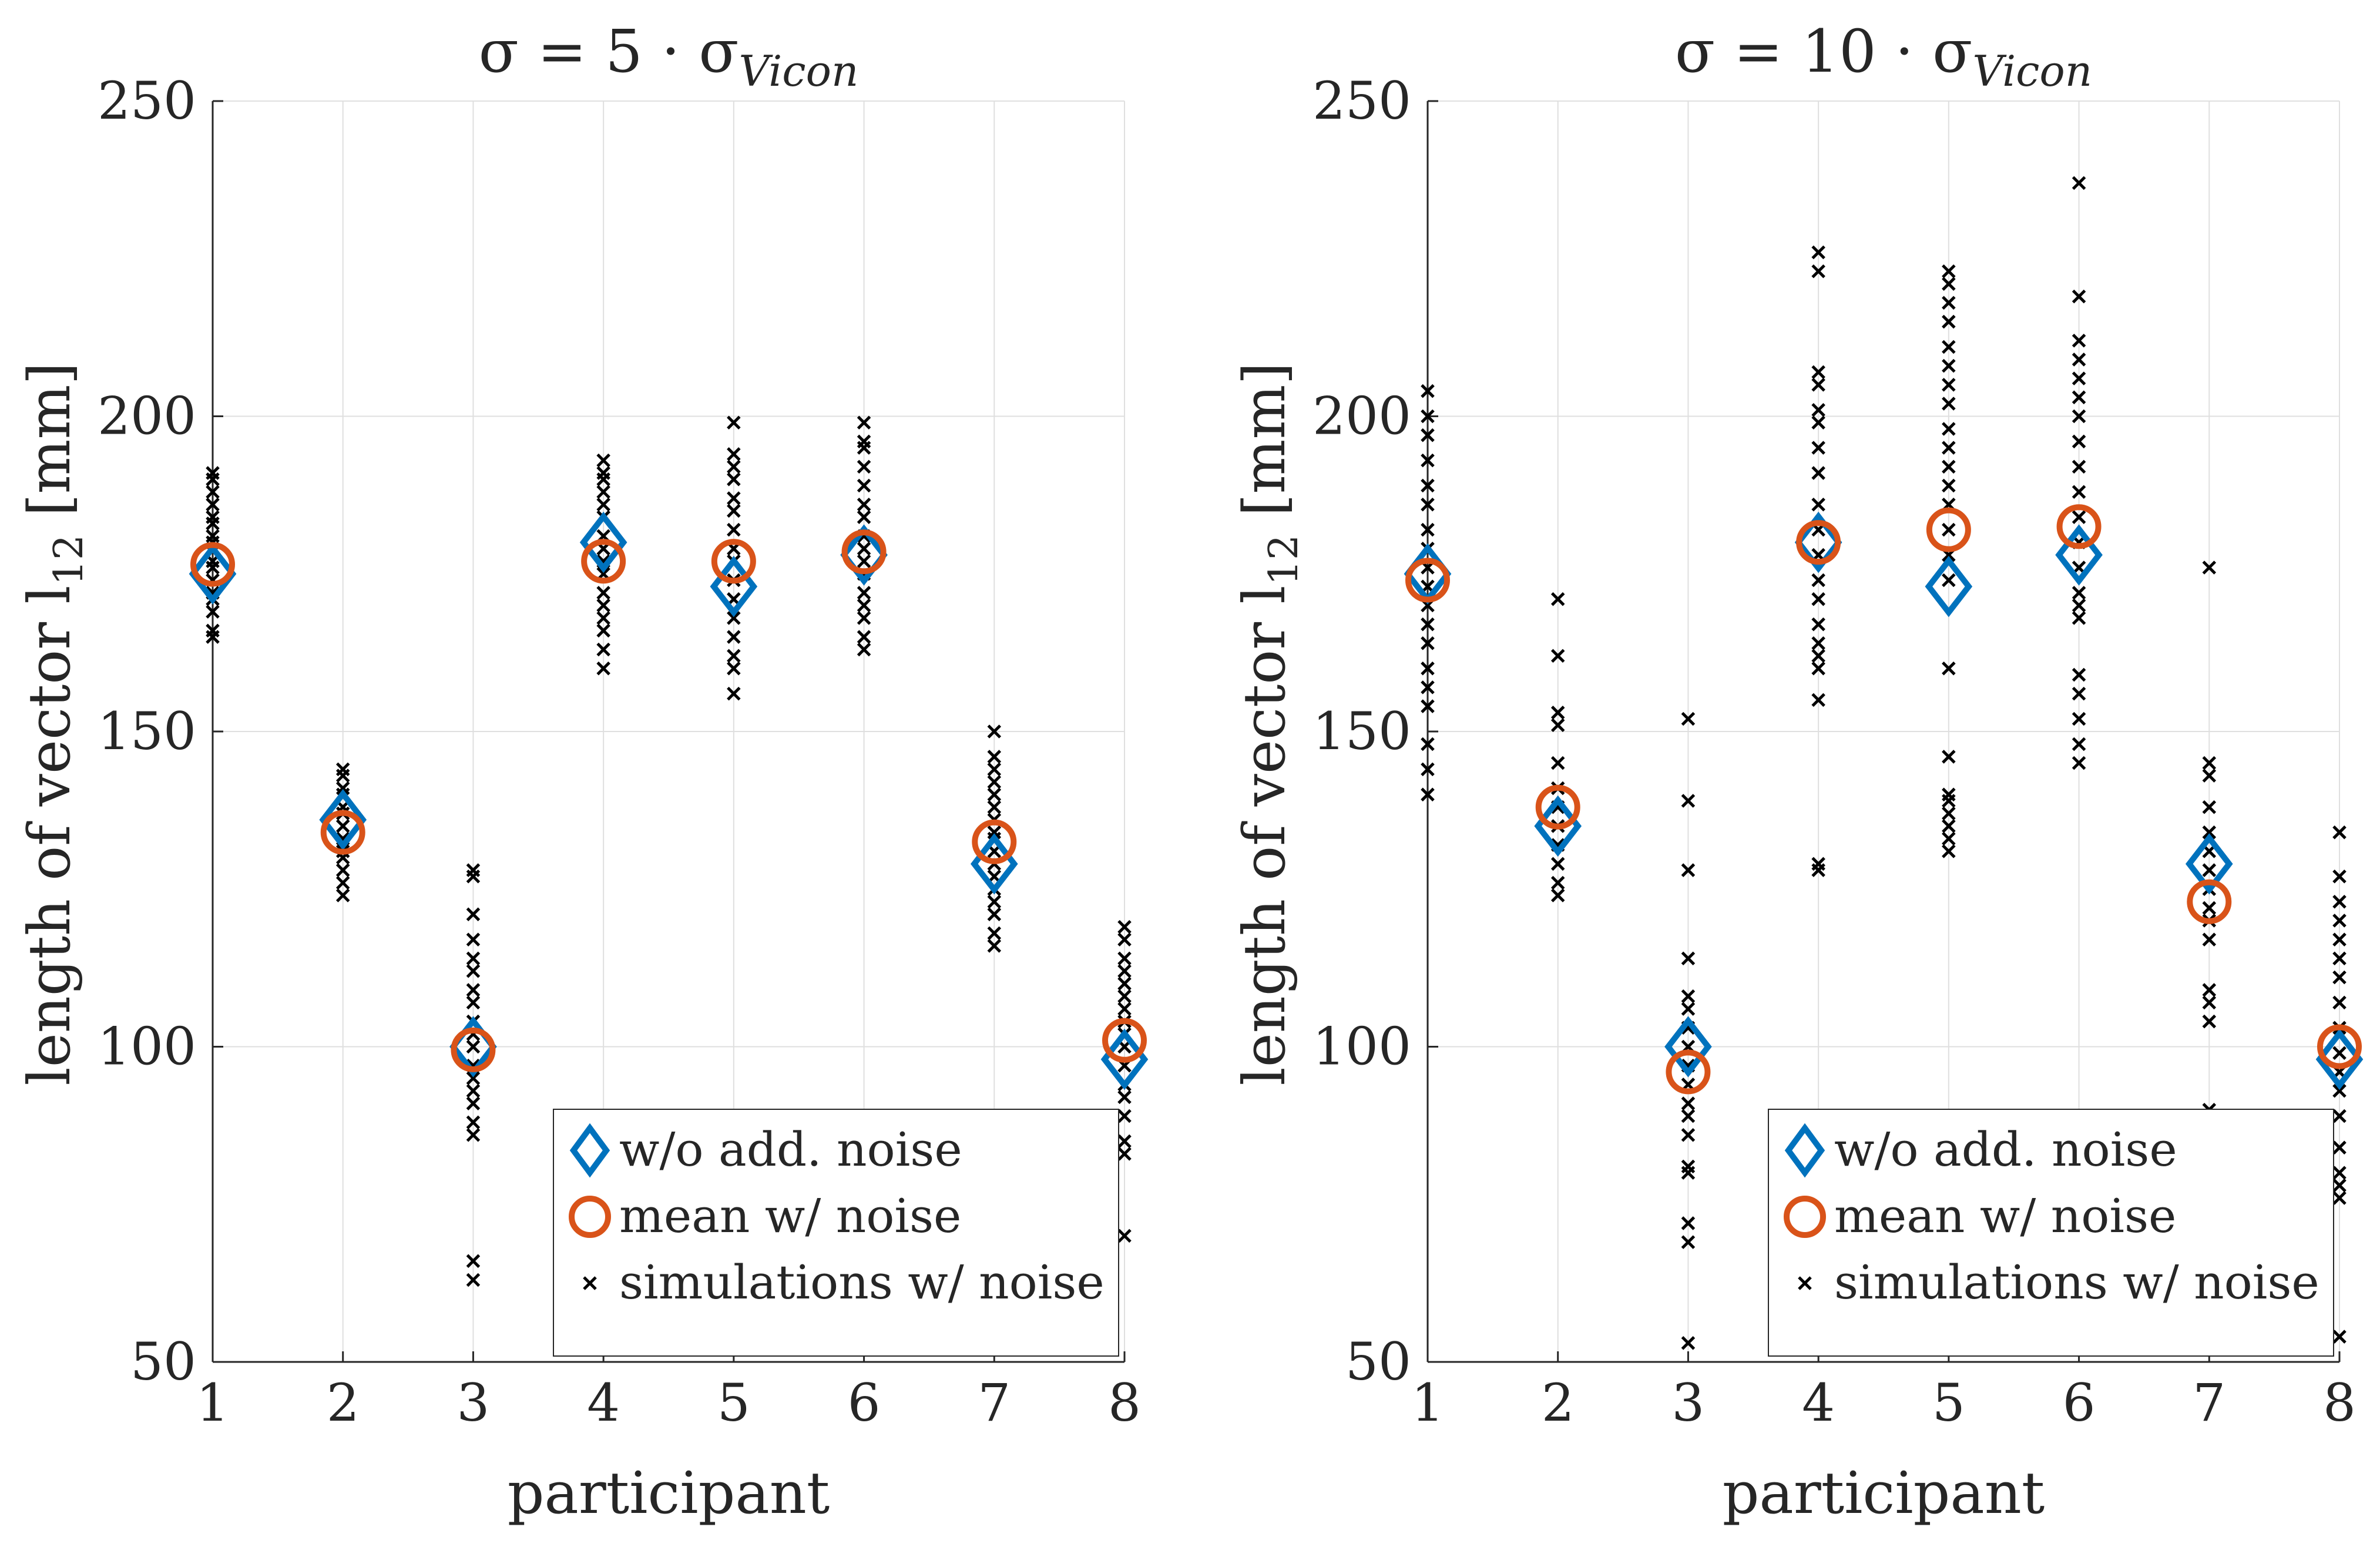 The height and width of the screenshot is (1547, 2380). What do you see at coordinates (1378, 1361) in the screenshot?
I see `y-tick-label: 50` at bounding box center [1378, 1361].